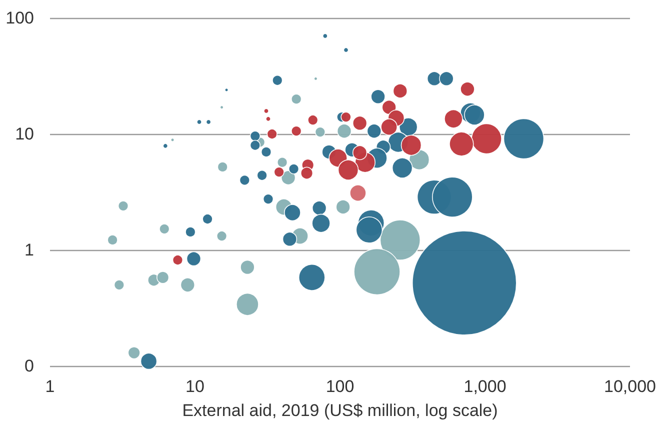 This screenshot has width=660, height=430. I want to click on y-tick-label: 10, so click(24, 134).